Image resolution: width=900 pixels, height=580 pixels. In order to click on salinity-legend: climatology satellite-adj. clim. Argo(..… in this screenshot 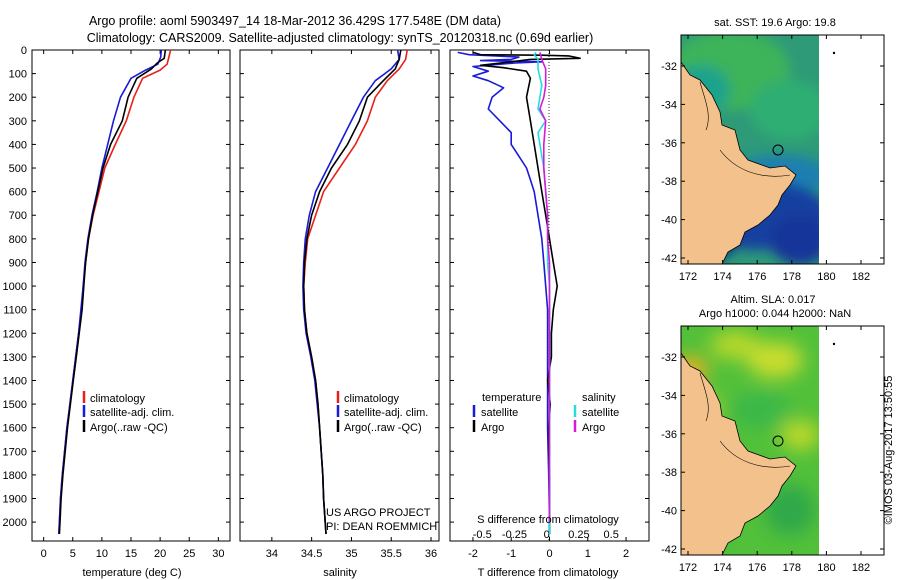, I will do `click(382, 412)`.